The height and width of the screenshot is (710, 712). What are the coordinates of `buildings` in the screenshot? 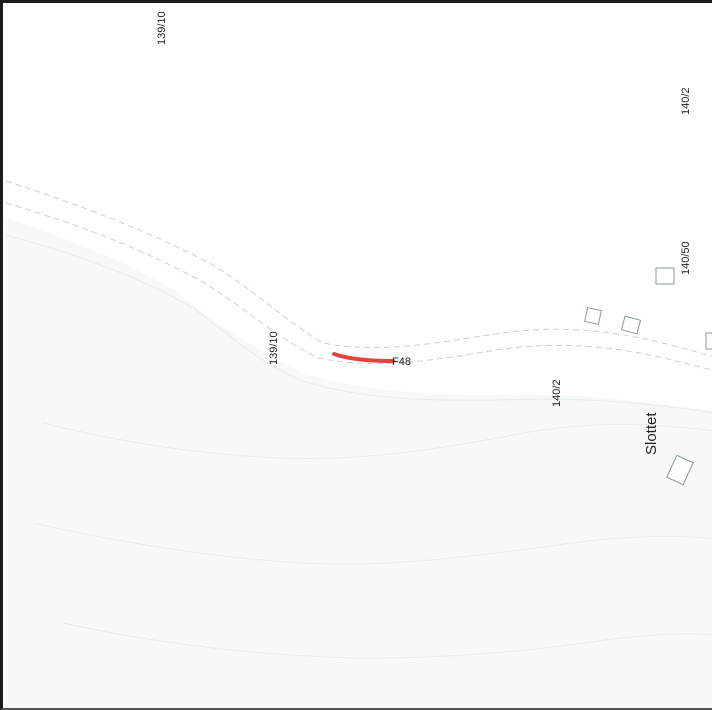 It's located at (648, 376).